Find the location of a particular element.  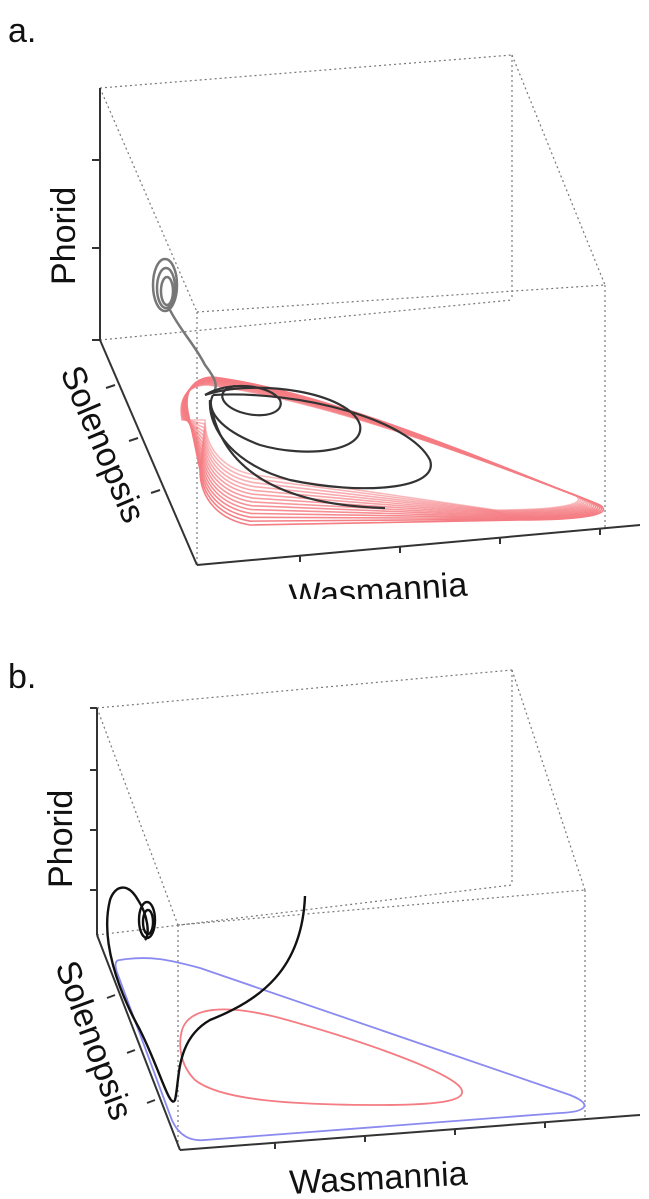

red-trajectory-b is located at coordinates (321, 1057).